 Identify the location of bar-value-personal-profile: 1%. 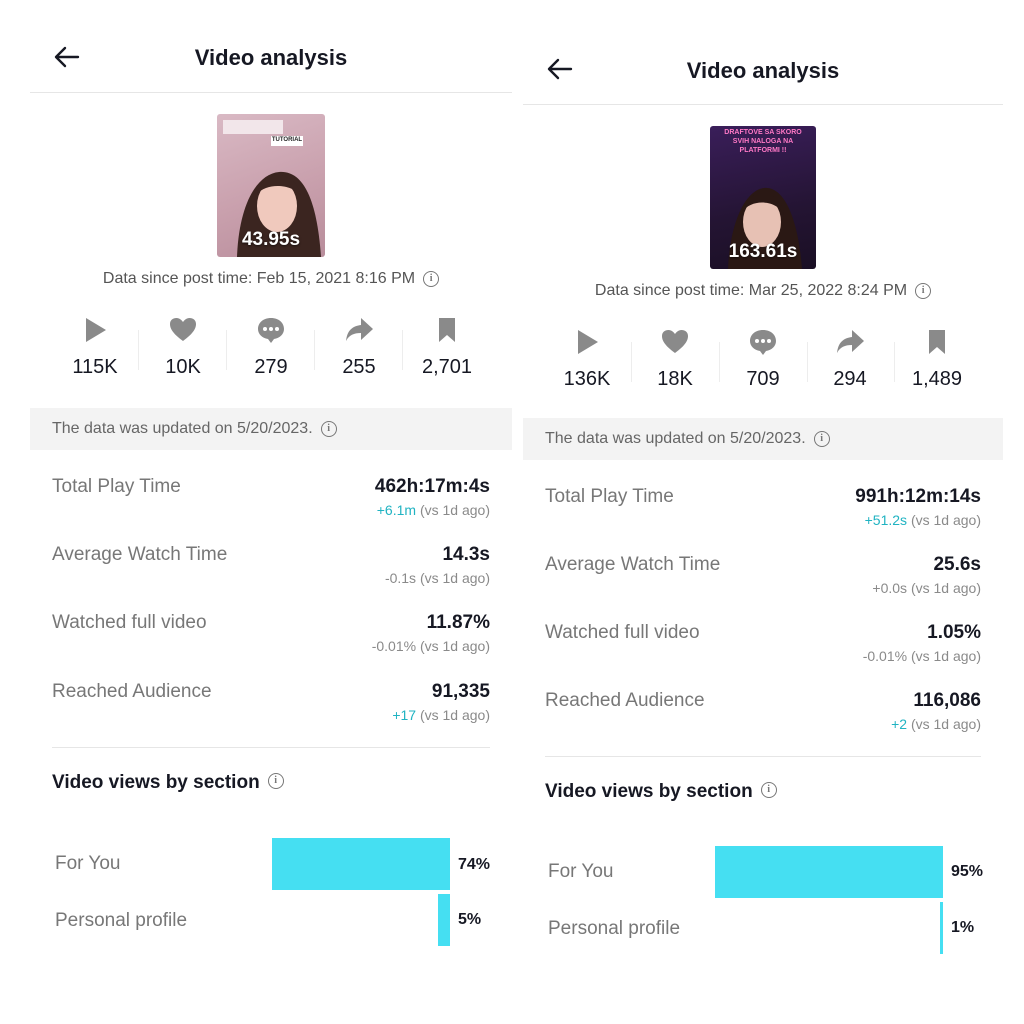
(963, 927).